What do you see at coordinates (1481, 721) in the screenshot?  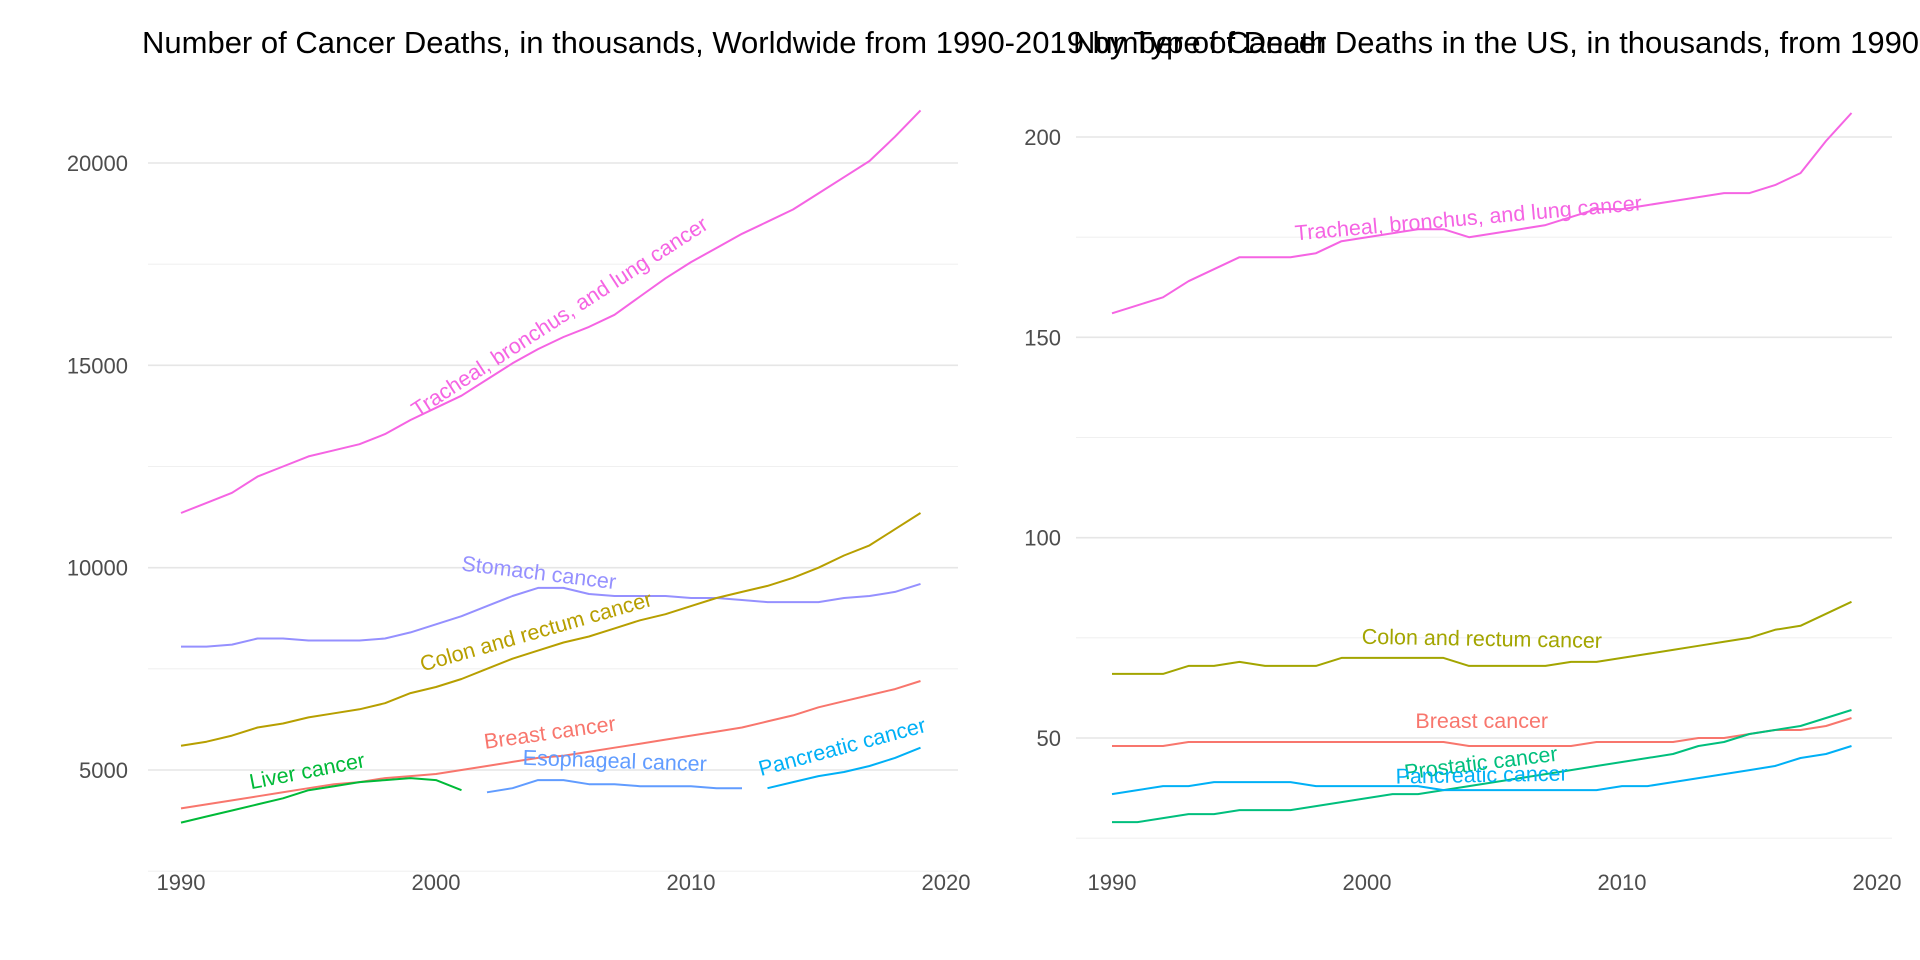 I see `series-label: Breast cancer` at bounding box center [1481, 721].